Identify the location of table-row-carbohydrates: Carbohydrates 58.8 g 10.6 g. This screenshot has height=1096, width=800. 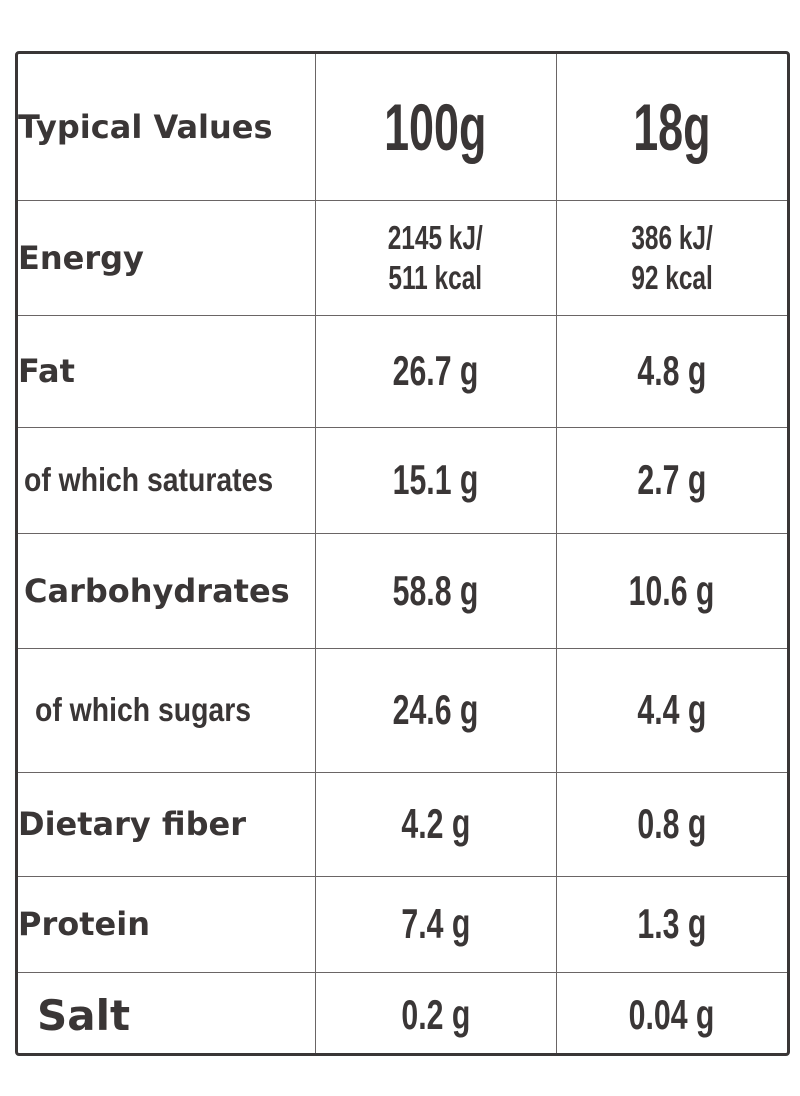
(402, 590).